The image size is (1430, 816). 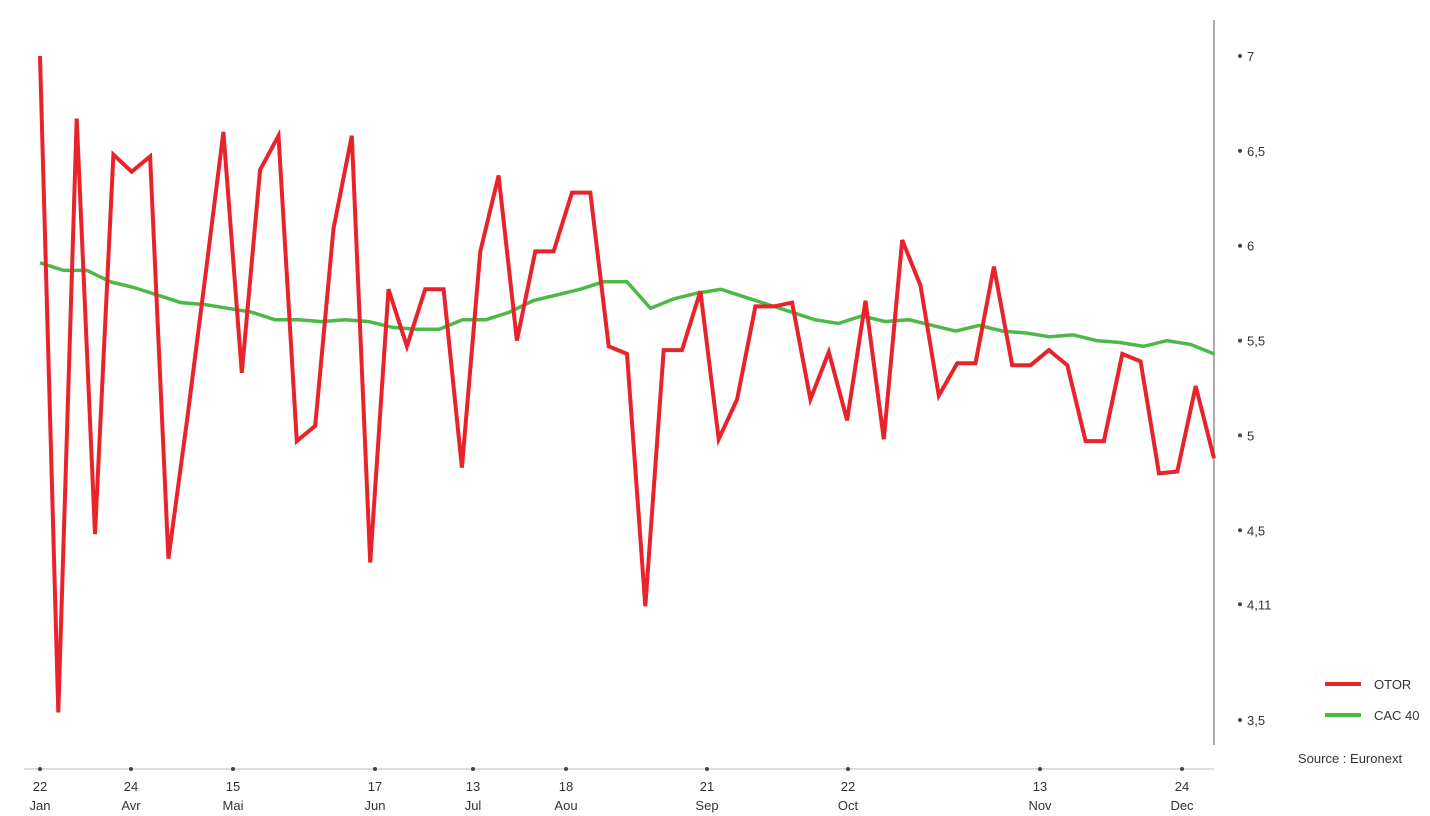 I want to click on x-tick-day: 17, so click(x=375, y=786).